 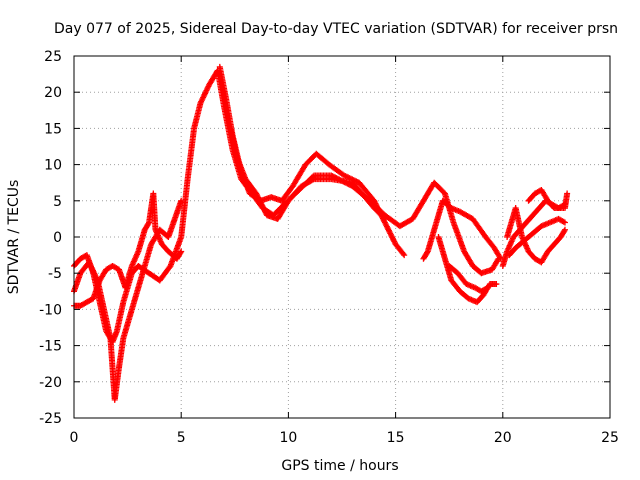 I want to click on series-trace-k, so click(x=536, y=235).